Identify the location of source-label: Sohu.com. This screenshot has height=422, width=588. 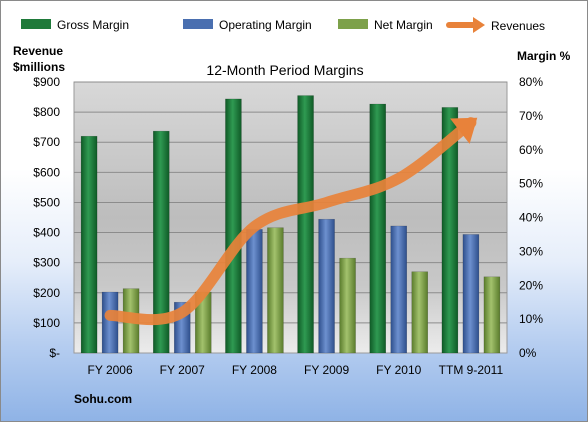
(103, 399).